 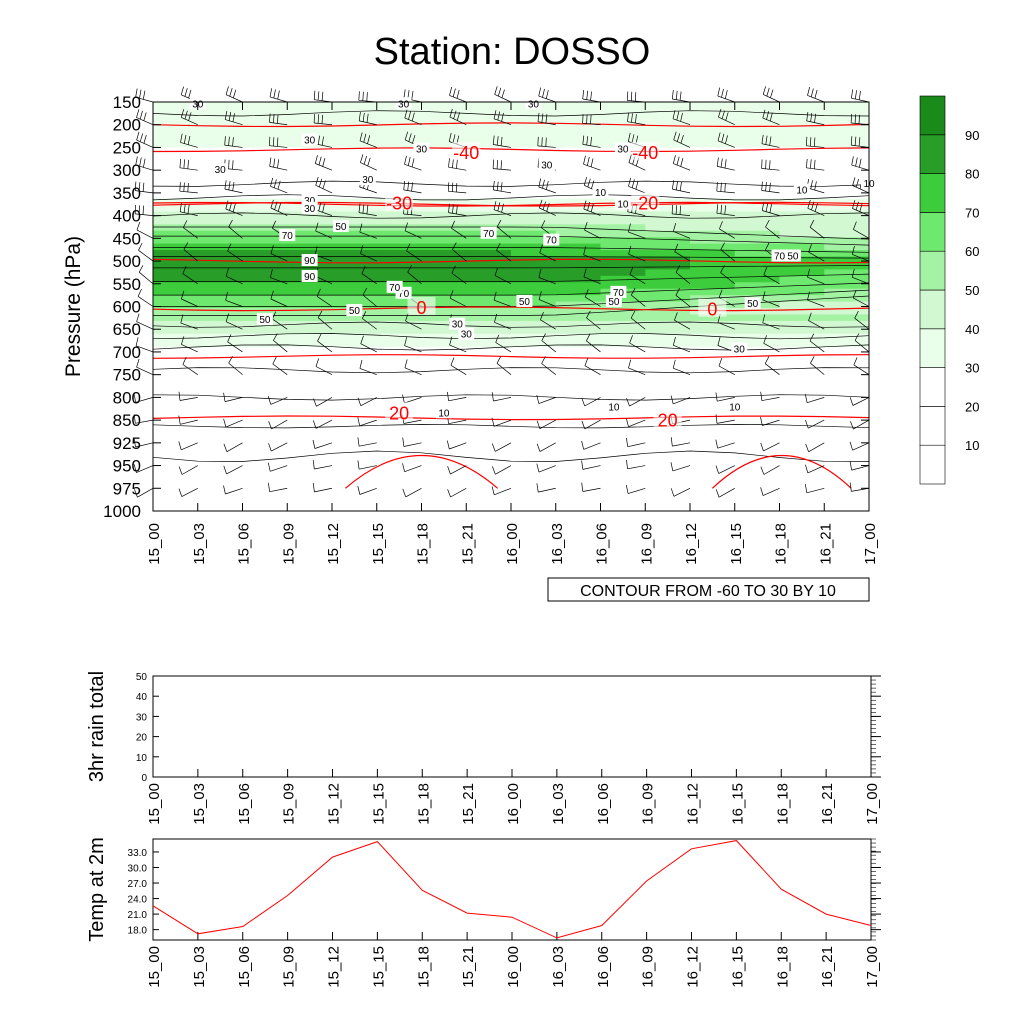 I want to click on humidity-contour-label: 10, so click(x=601, y=193).